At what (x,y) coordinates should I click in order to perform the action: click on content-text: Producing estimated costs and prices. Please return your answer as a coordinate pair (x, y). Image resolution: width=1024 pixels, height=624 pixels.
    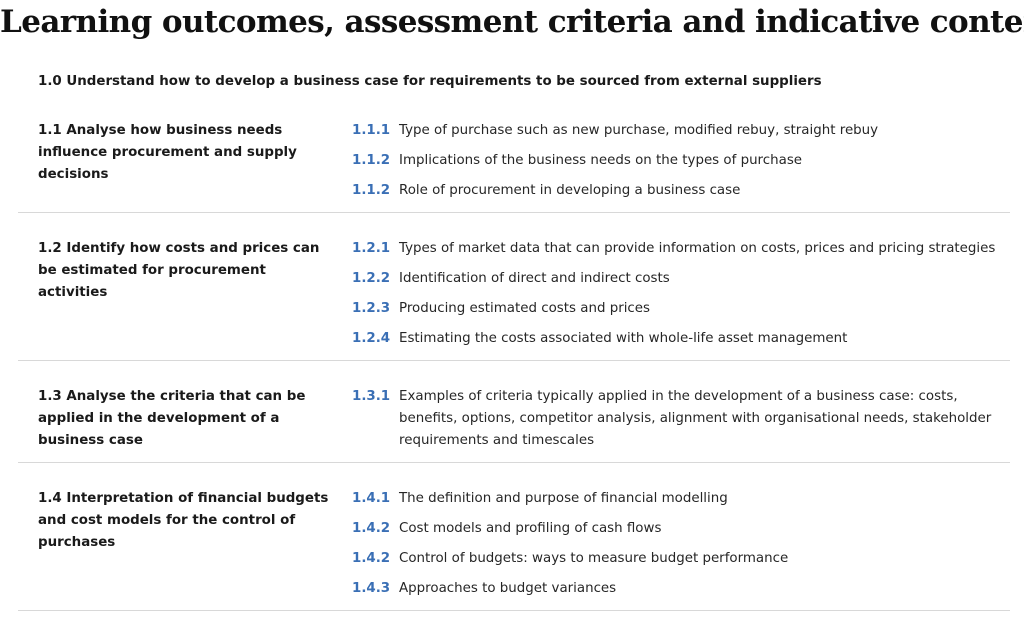
    Looking at the image, I should click on (525, 308).